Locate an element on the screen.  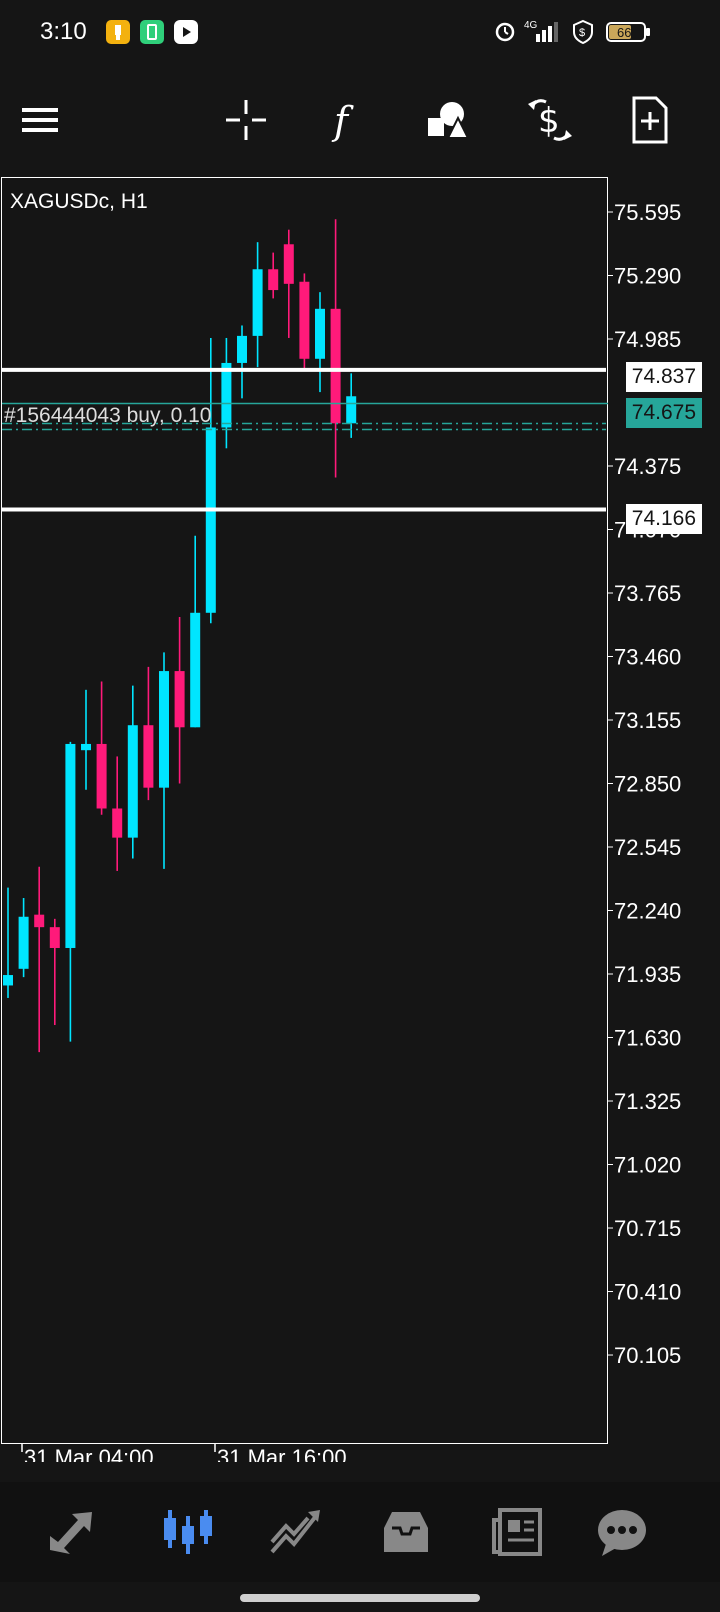
price-label: 72.240 is located at coordinates (647, 911).